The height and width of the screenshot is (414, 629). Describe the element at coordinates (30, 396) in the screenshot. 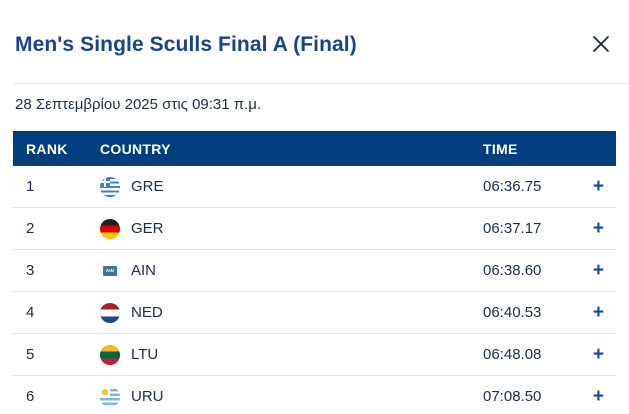

I see `rank-cell: 6` at that location.